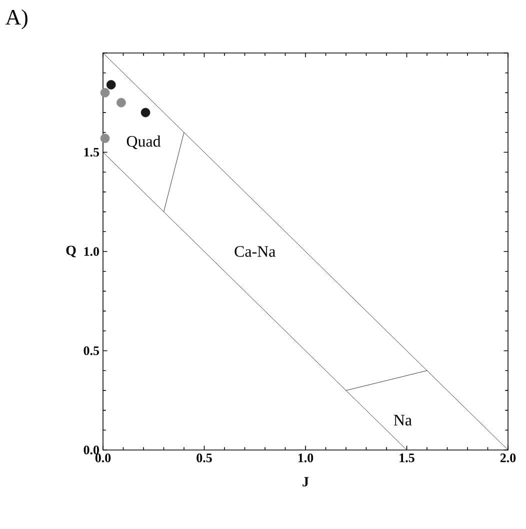  What do you see at coordinates (16, 19) in the screenshot?
I see `text: A)` at bounding box center [16, 19].